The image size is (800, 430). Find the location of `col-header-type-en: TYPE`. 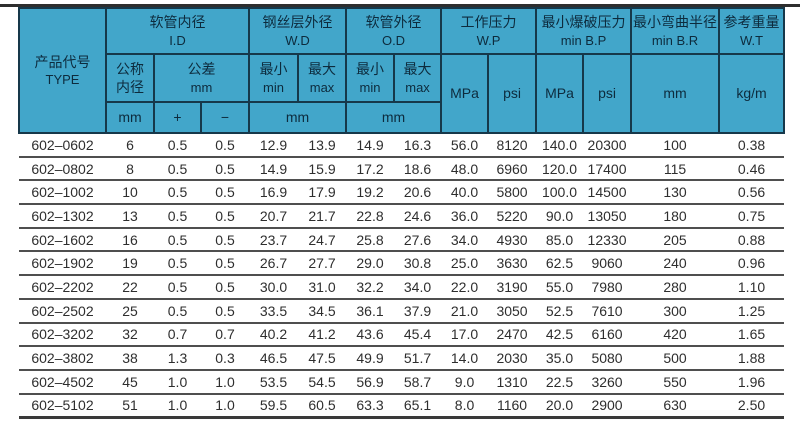

col-header-type-en: TYPE is located at coordinates (62, 80).